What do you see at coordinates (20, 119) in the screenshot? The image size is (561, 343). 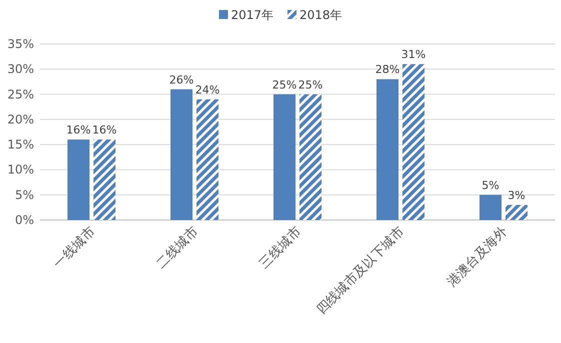 I see `y-tick-label: 20%` at bounding box center [20, 119].